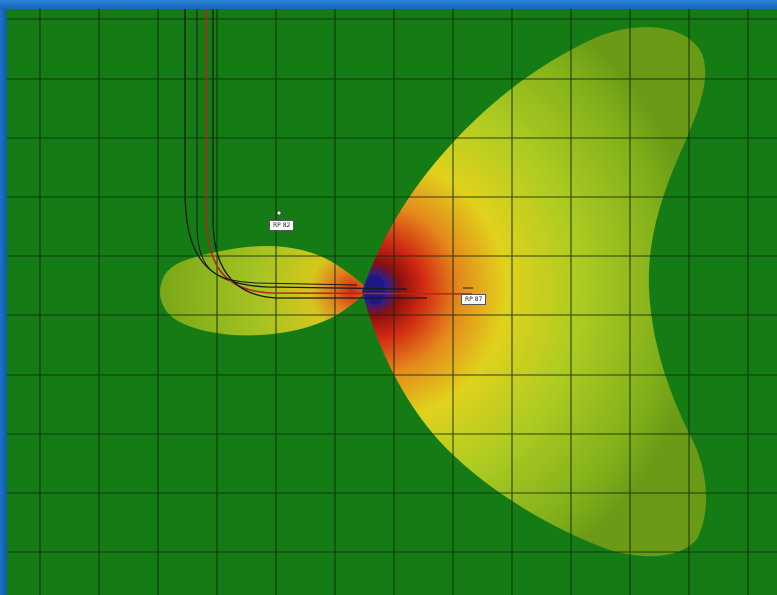  What do you see at coordinates (282, 225) in the screenshot?
I see `well-label-rp82: RP 82` at bounding box center [282, 225].